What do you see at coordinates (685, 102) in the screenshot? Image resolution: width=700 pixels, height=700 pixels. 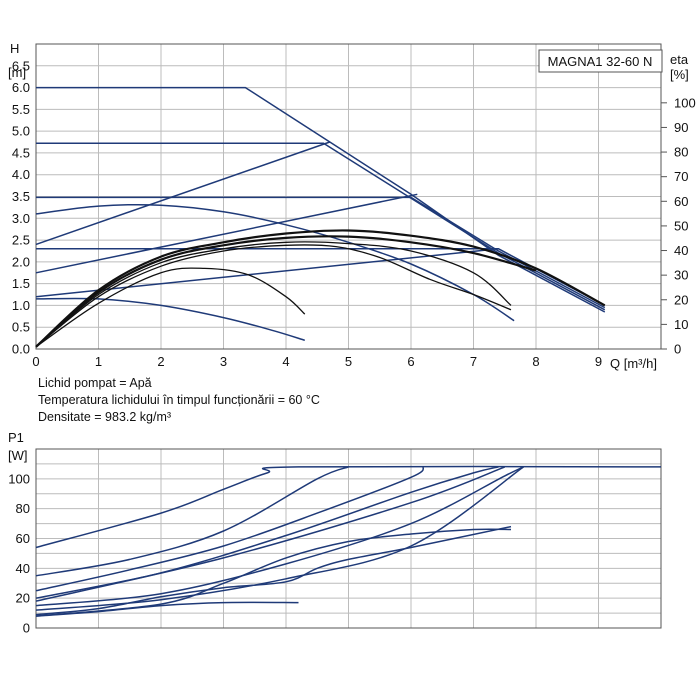 I see `y2-tick-label: 100` at bounding box center [685, 102].